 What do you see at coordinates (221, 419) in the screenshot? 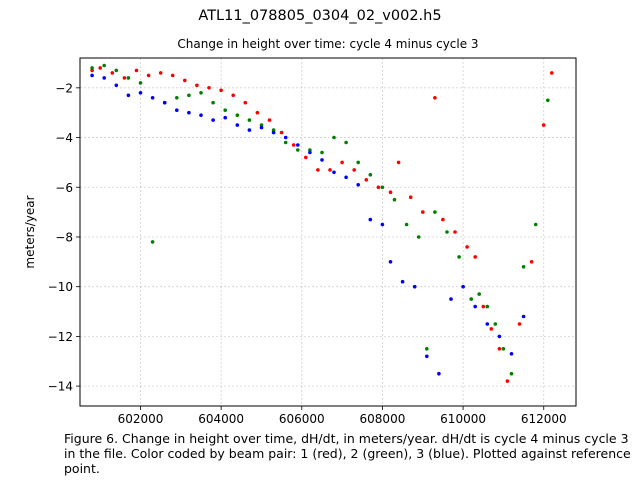
I see `x-tick-label: 604000` at bounding box center [221, 419].